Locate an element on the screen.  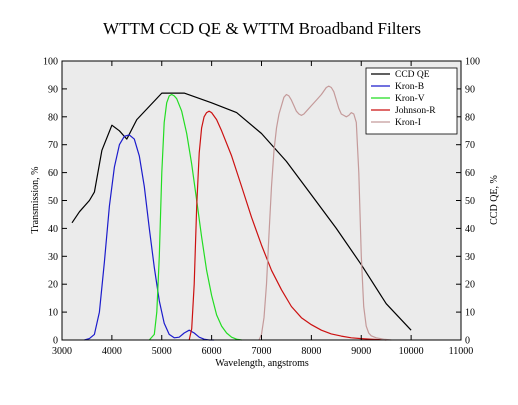
x-tick-label: 10000 is located at coordinates (411, 351).